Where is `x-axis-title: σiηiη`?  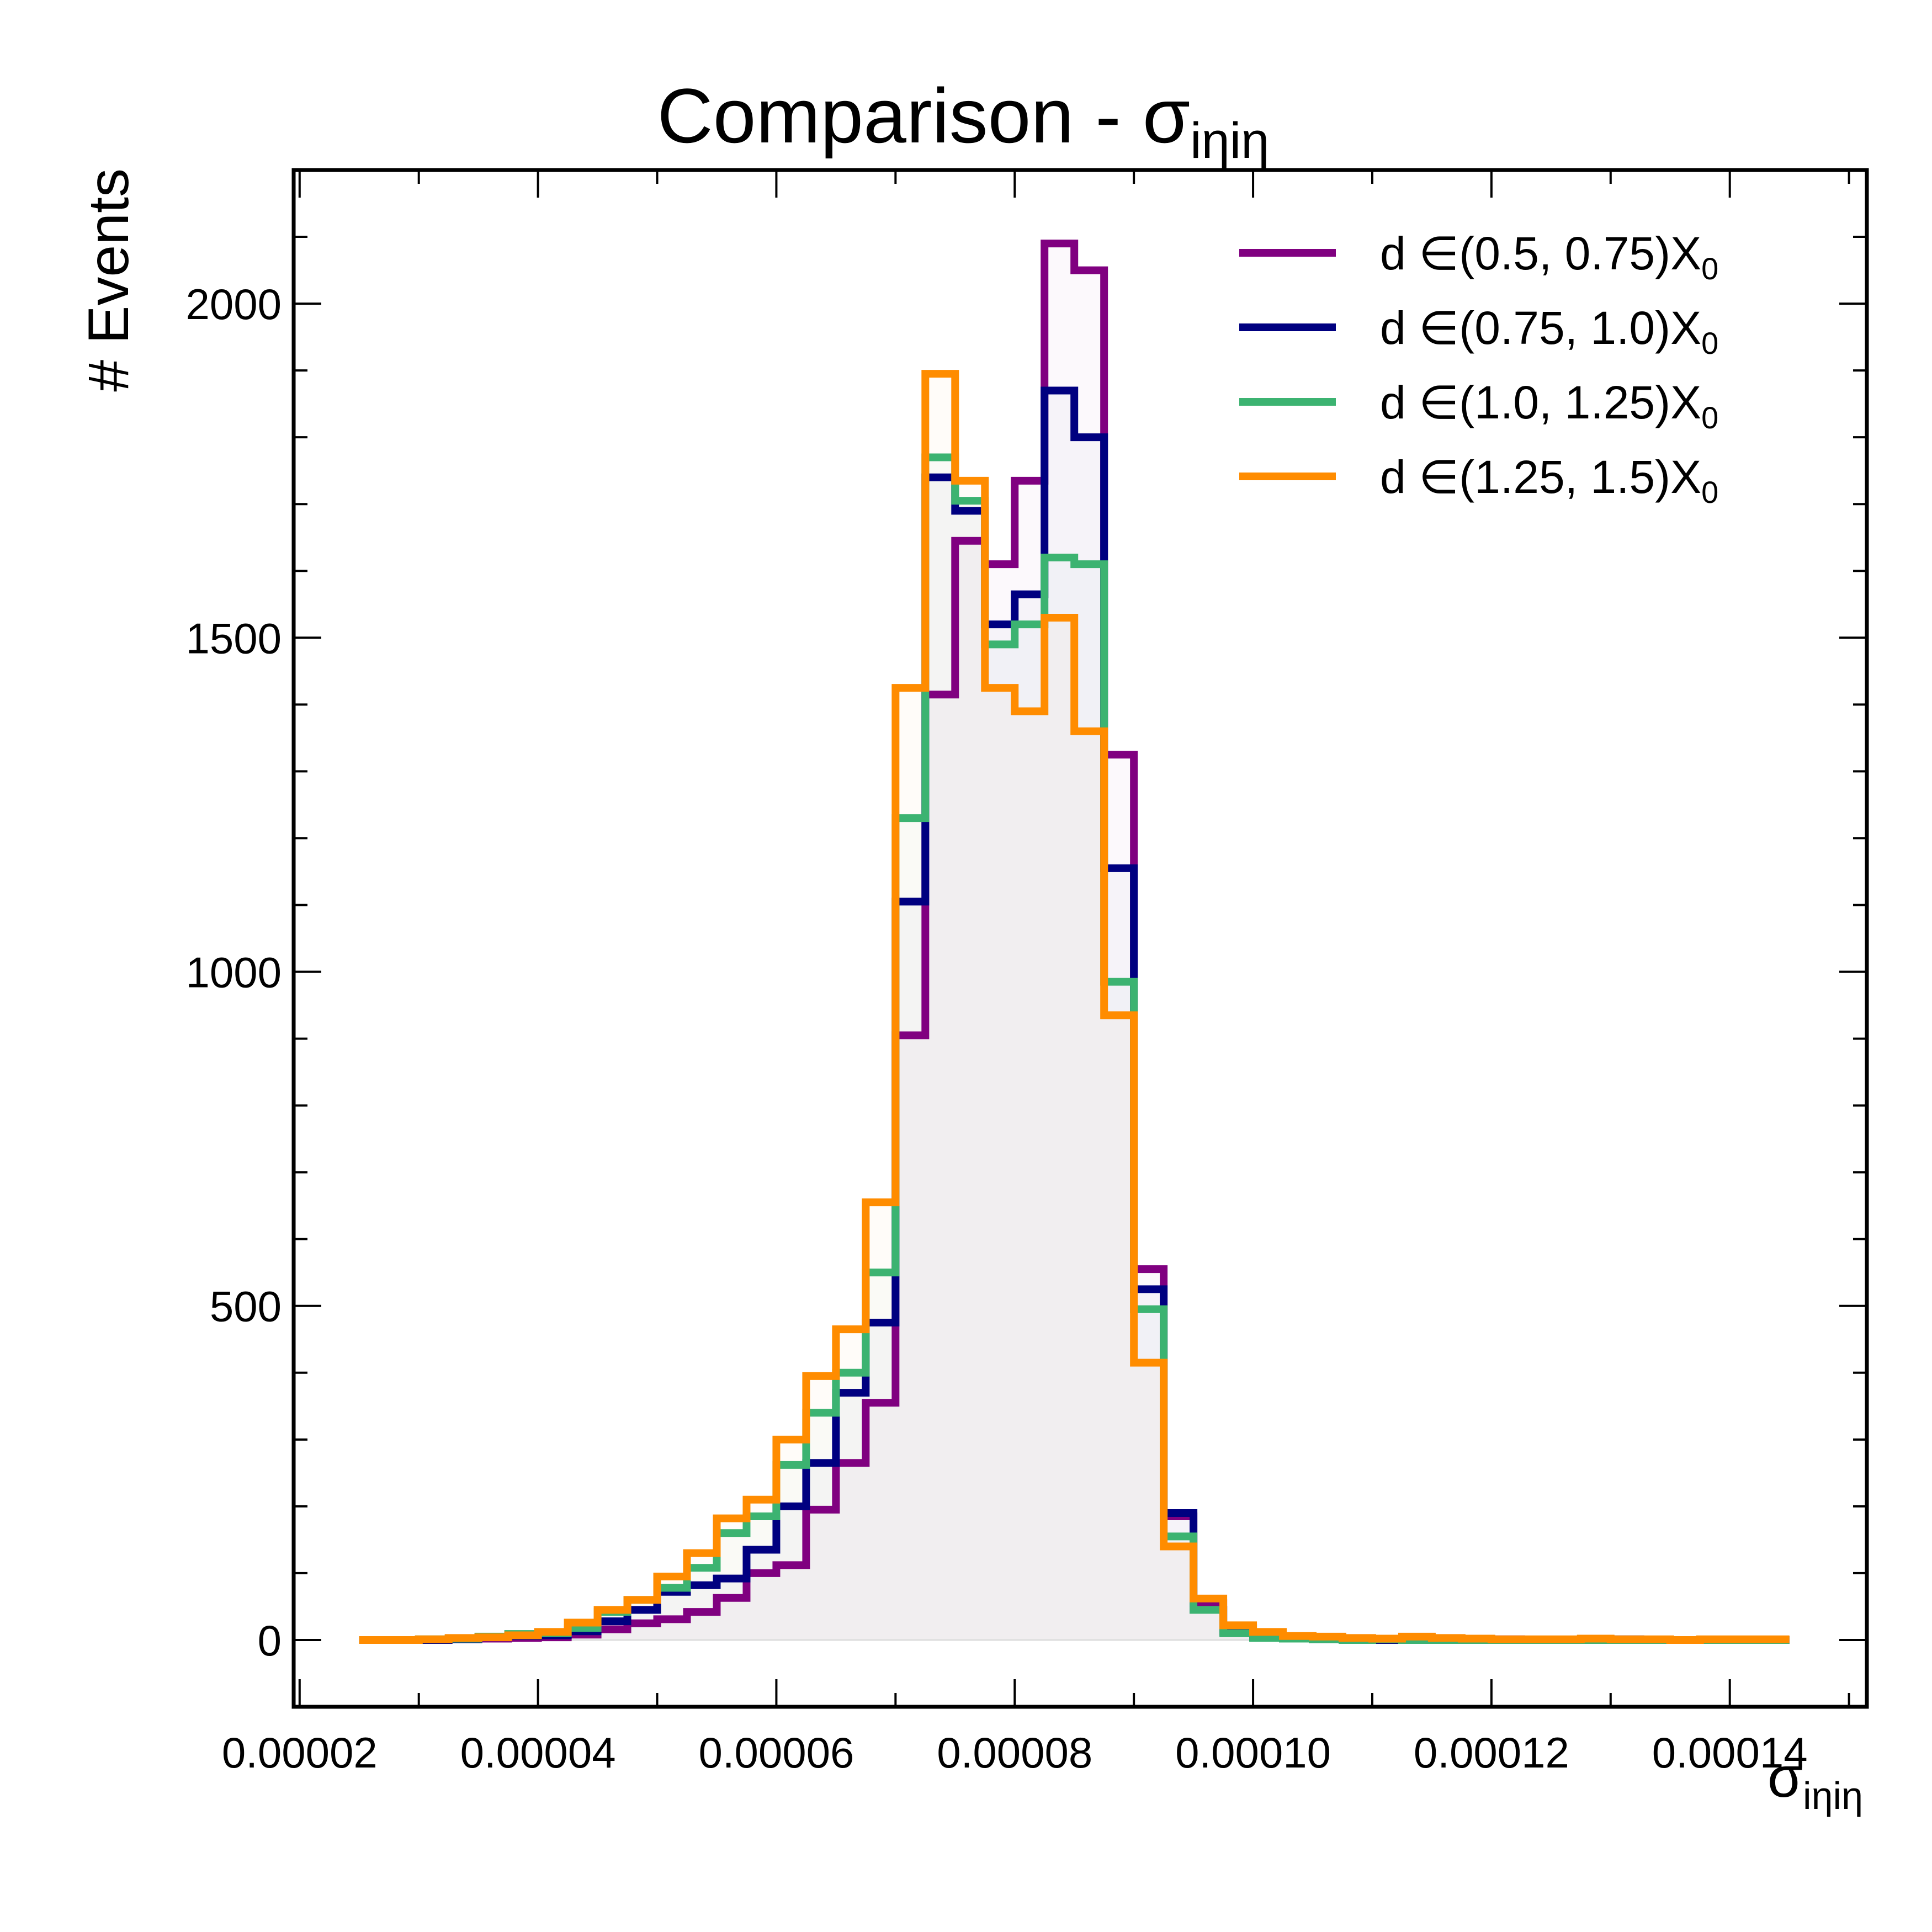
x-axis-title: σiηiη is located at coordinates (1816, 1781).